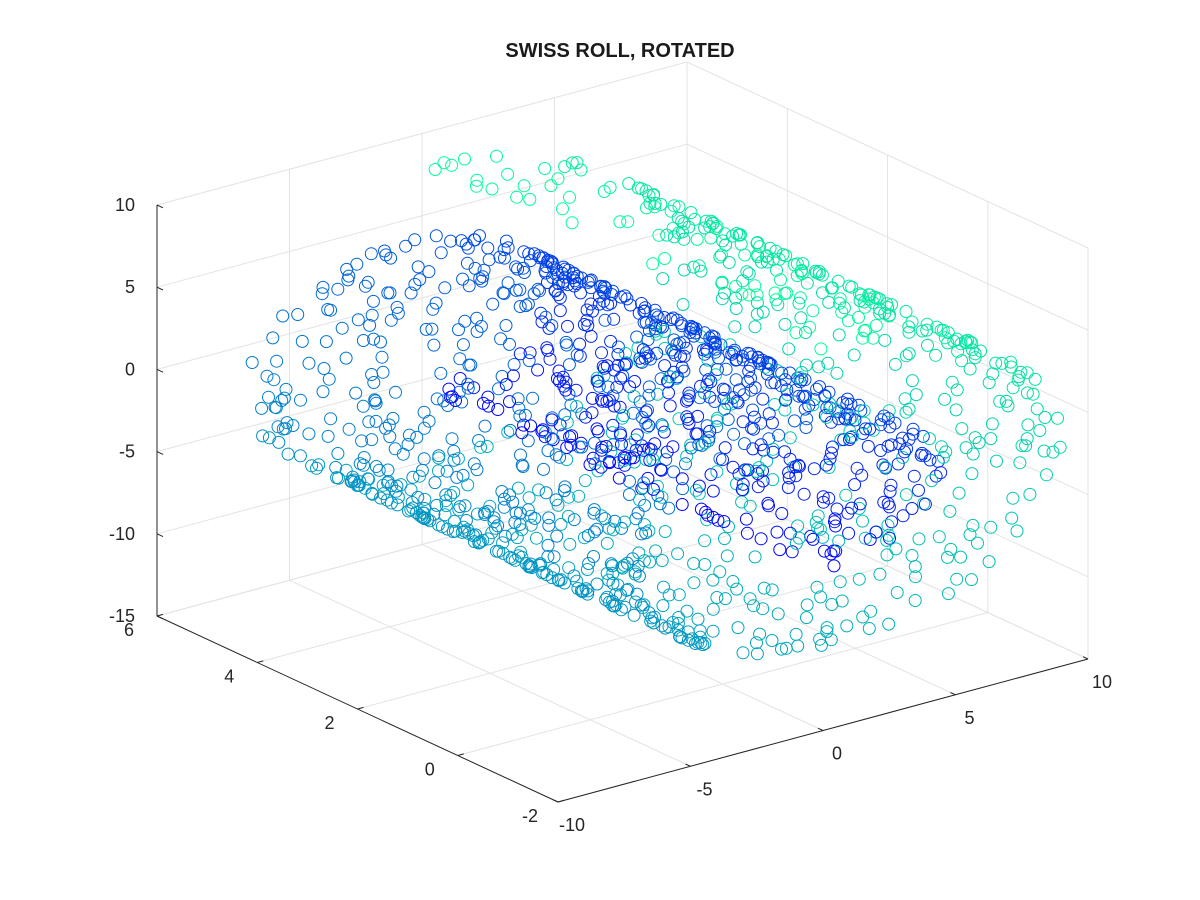  What do you see at coordinates (329, 723) in the screenshot?
I see `y-tick-label: 2` at bounding box center [329, 723].